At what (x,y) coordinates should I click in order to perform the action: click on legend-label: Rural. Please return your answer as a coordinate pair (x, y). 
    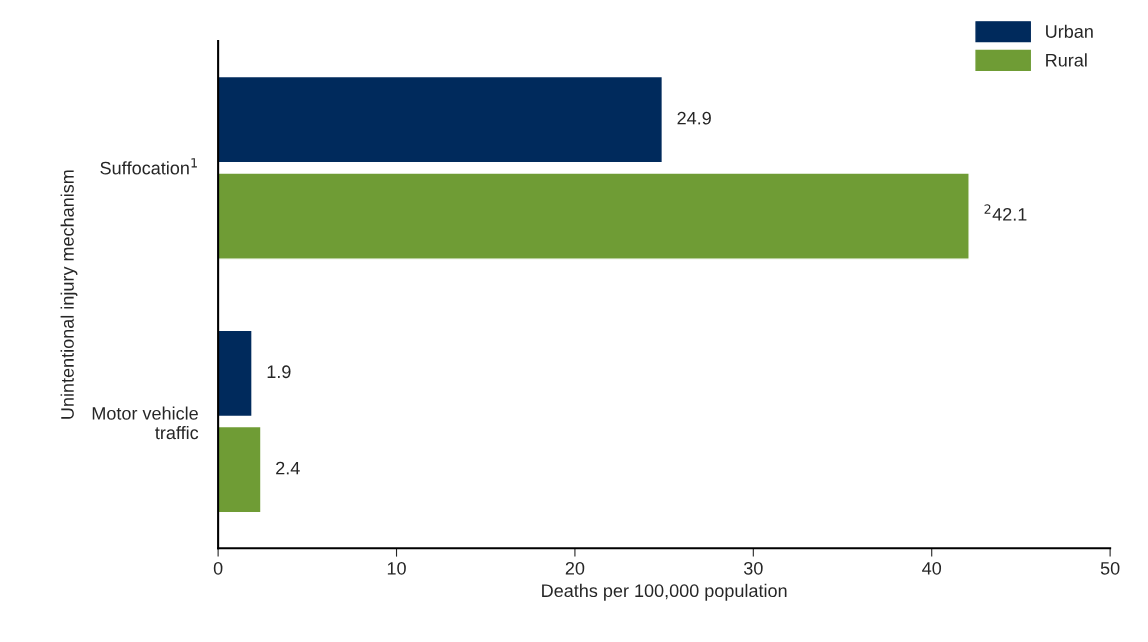
    Looking at the image, I should click on (1066, 60).